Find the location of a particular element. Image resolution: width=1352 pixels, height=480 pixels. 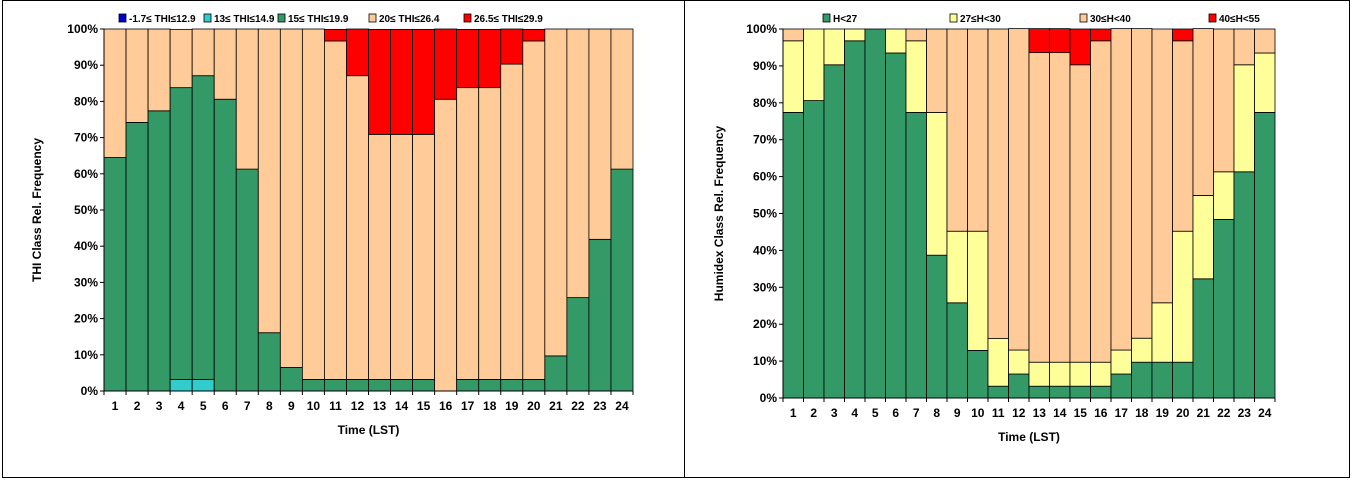

x-tick-label: 17 is located at coordinates (1122, 413).